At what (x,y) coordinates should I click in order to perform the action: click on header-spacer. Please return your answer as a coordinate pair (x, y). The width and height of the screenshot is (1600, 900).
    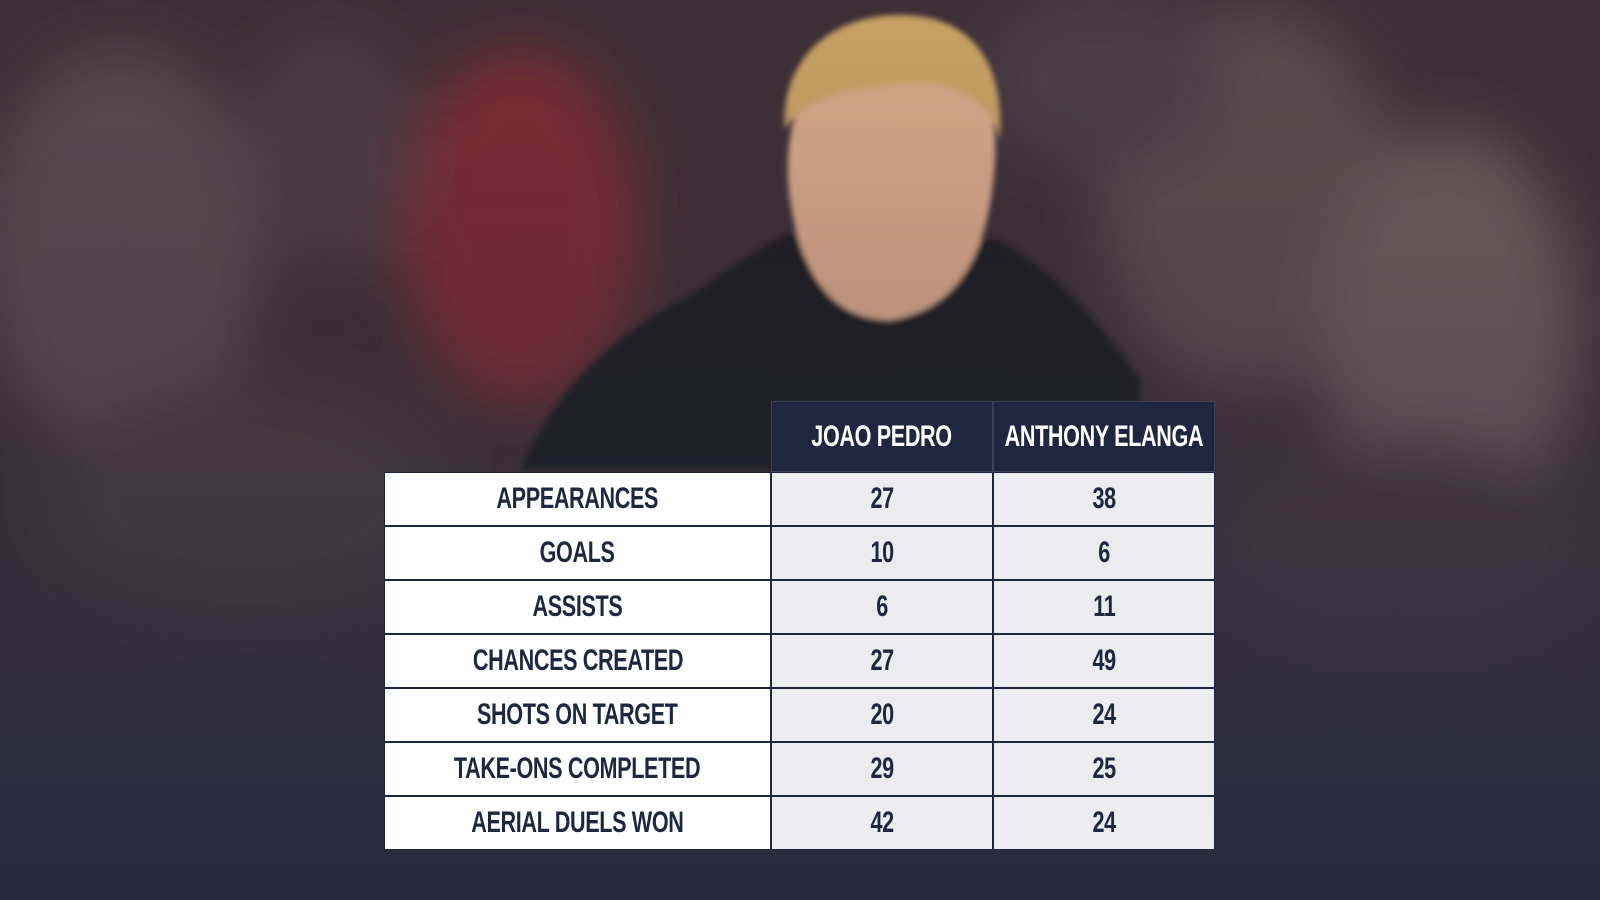
    Looking at the image, I should click on (577, 436).